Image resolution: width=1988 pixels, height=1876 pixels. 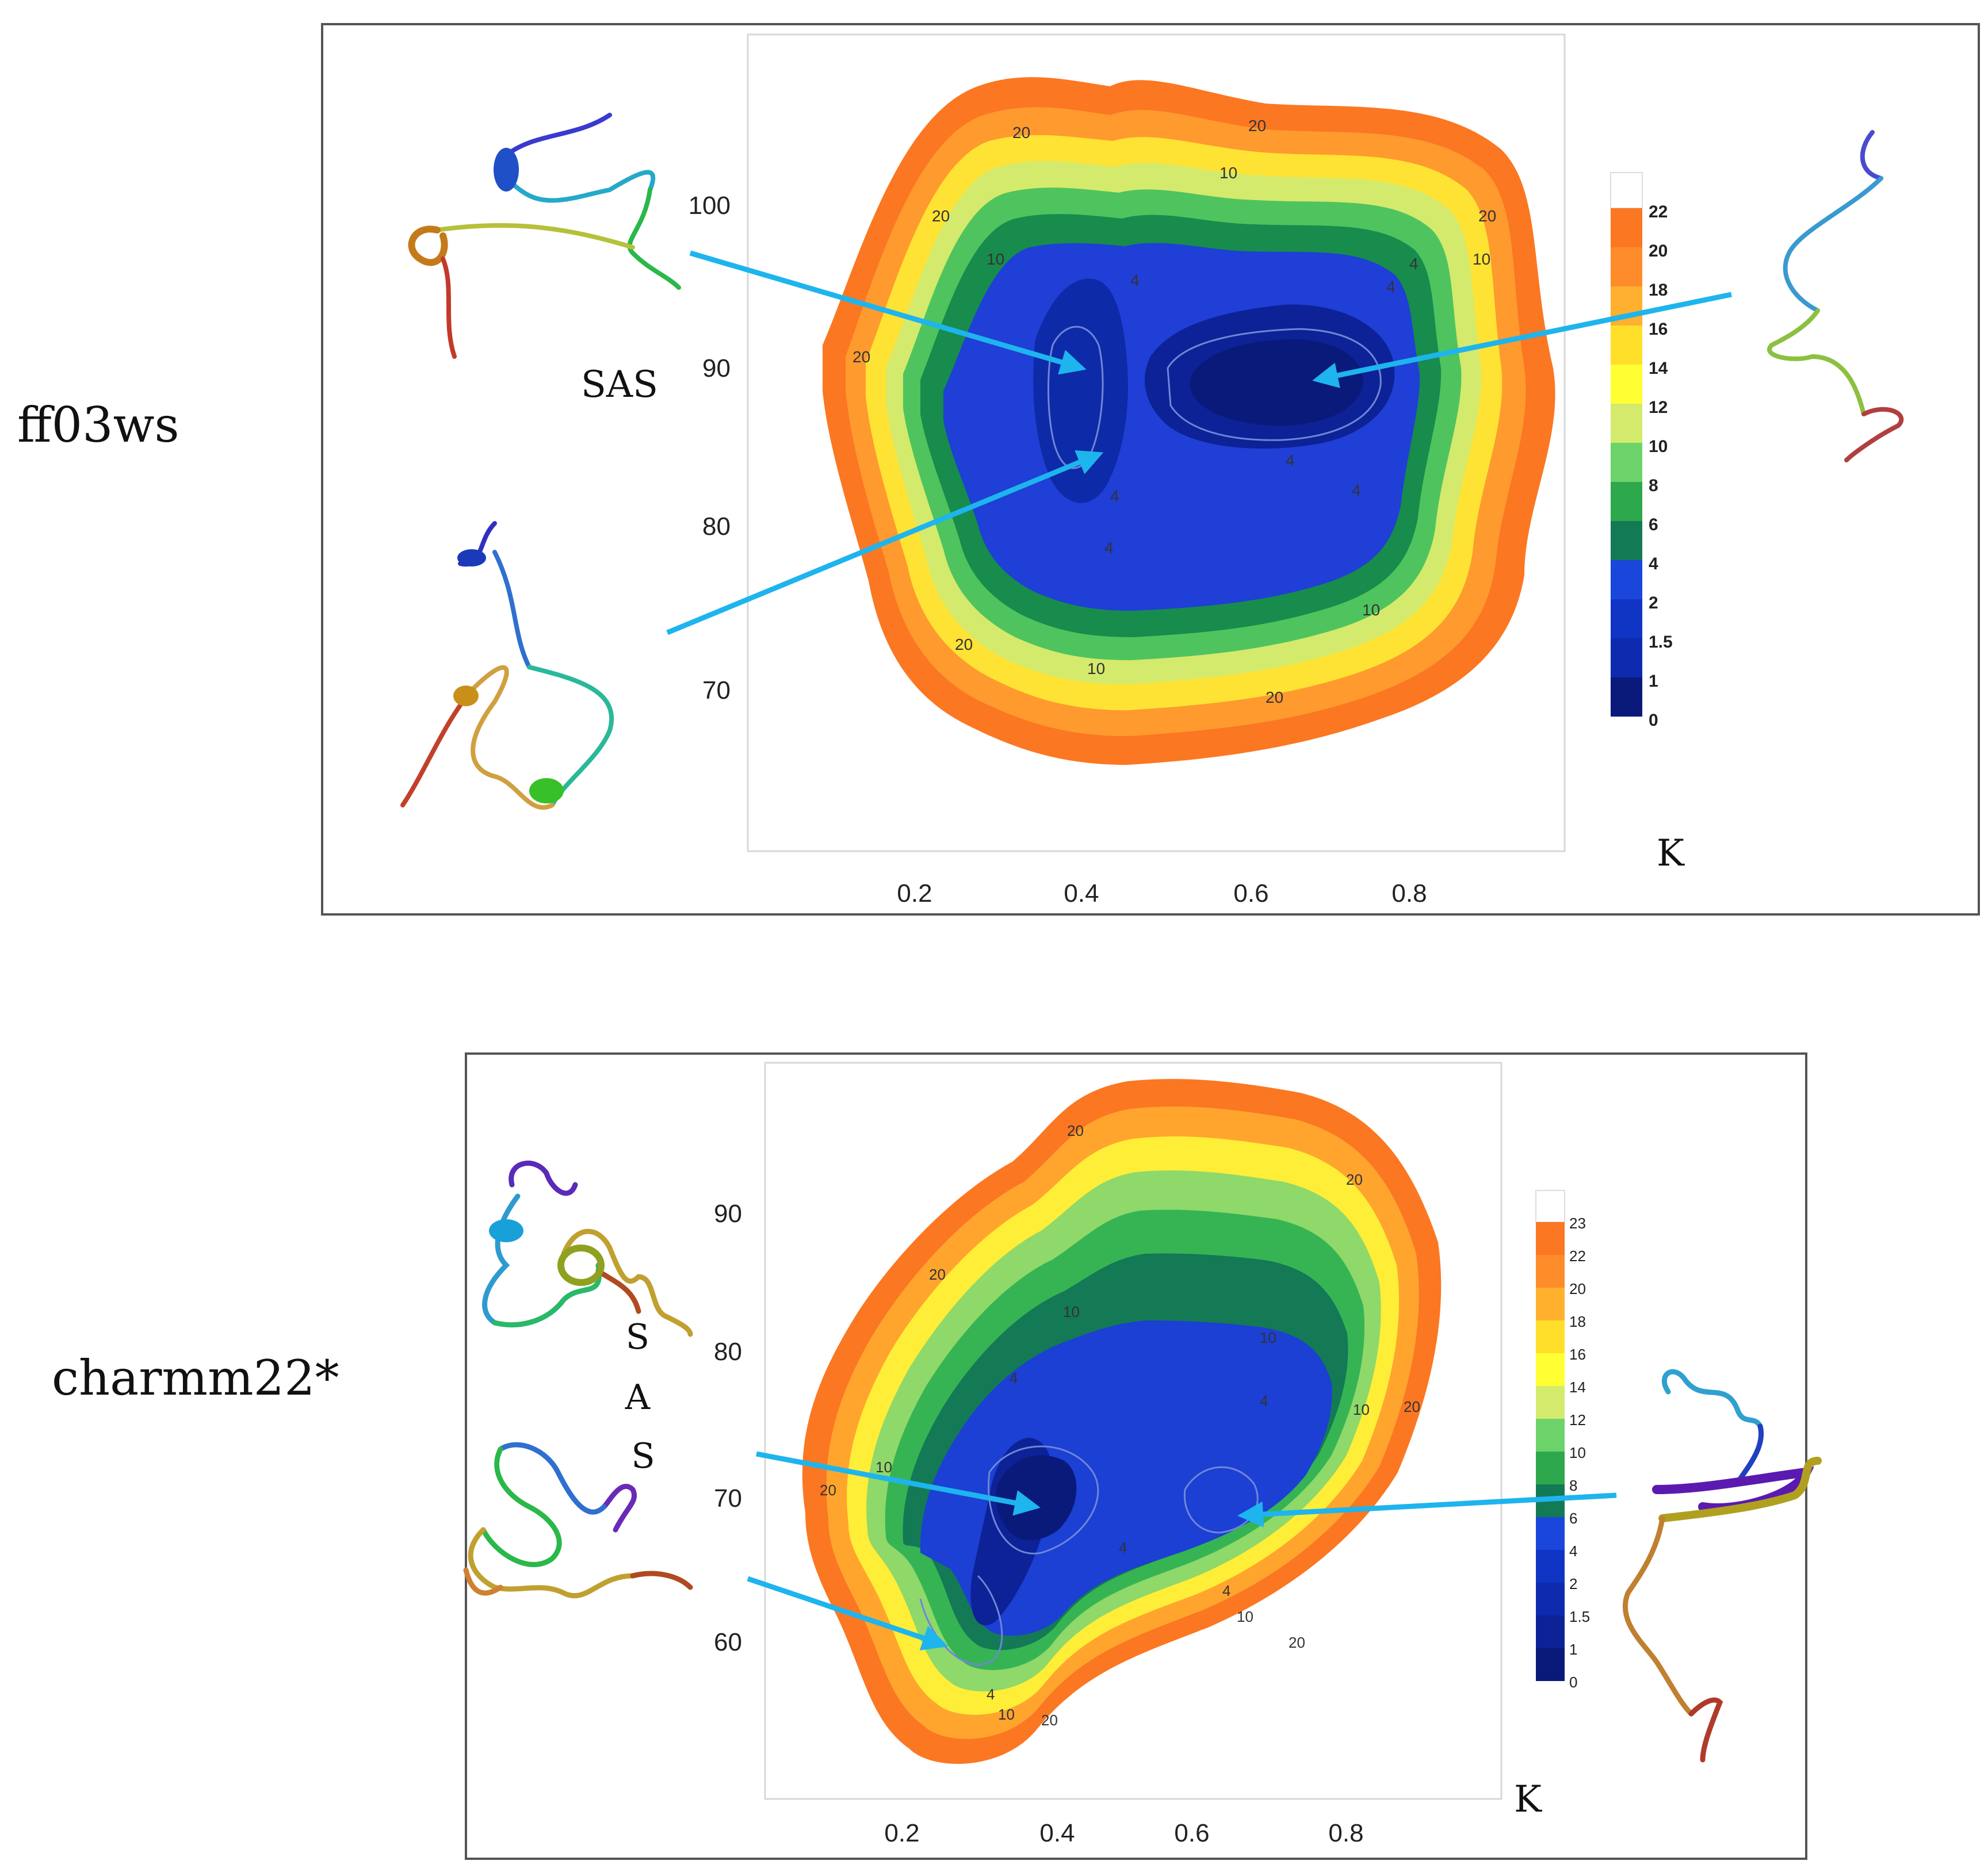 What do you see at coordinates (1122, 1421) in the screenshot?
I see `contour-landscape` at bounding box center [1122, 1421].